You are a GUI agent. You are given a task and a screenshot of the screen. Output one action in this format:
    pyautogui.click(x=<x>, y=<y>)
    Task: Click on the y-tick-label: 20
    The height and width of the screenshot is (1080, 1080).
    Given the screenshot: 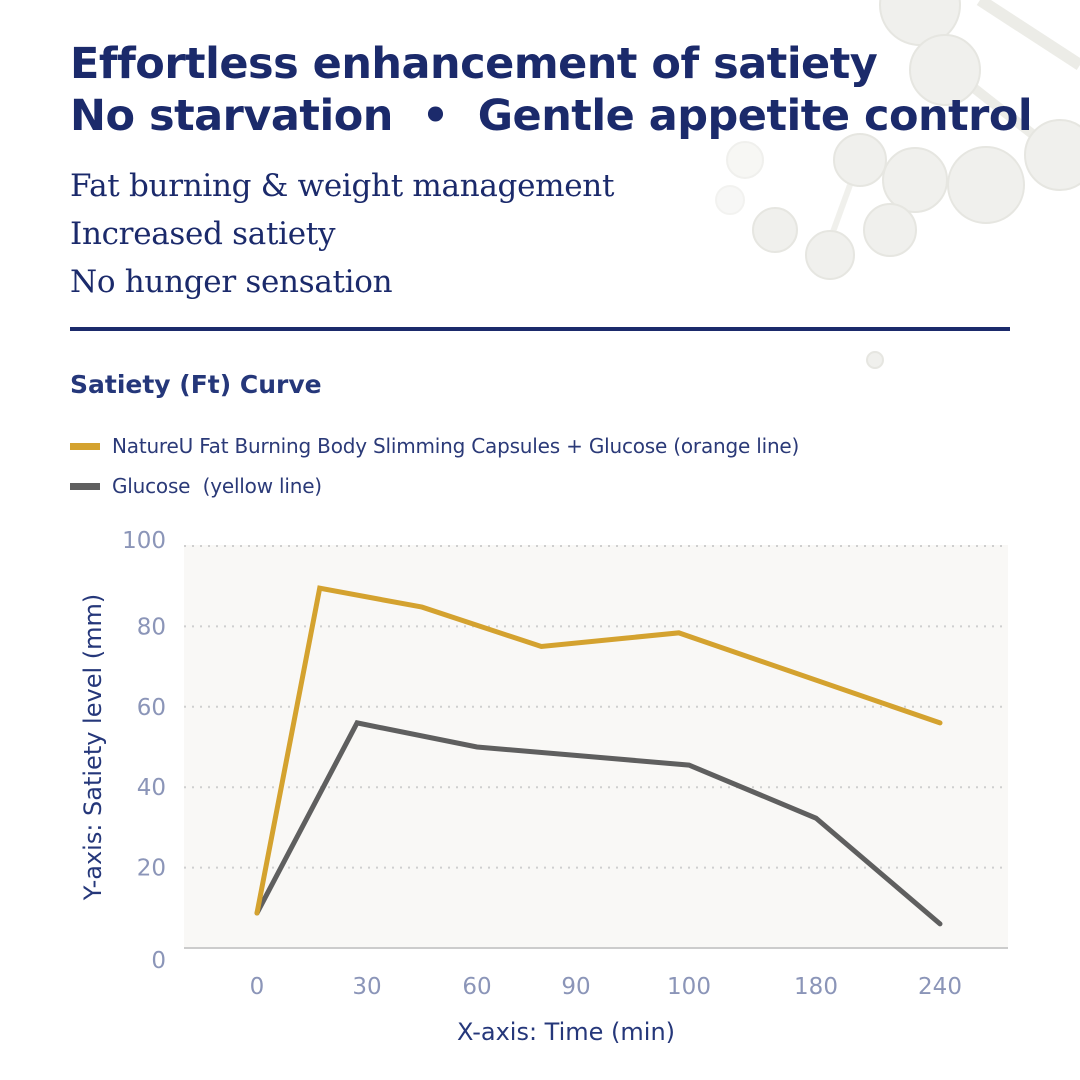 What is the action you would take?
    pyautogui.click(x=151, y=869)
    